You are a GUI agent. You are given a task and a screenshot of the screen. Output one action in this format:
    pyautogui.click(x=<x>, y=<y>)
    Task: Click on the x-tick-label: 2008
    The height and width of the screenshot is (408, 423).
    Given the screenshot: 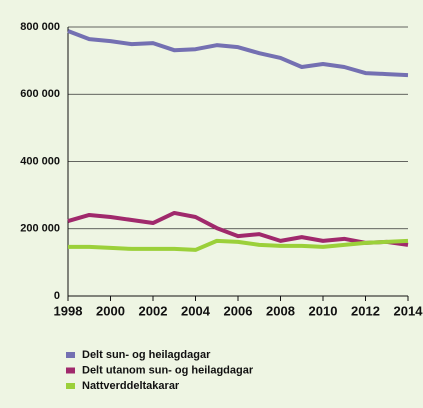 What is the action you would take?
    pyautogui.click(x=280, y=310)
    